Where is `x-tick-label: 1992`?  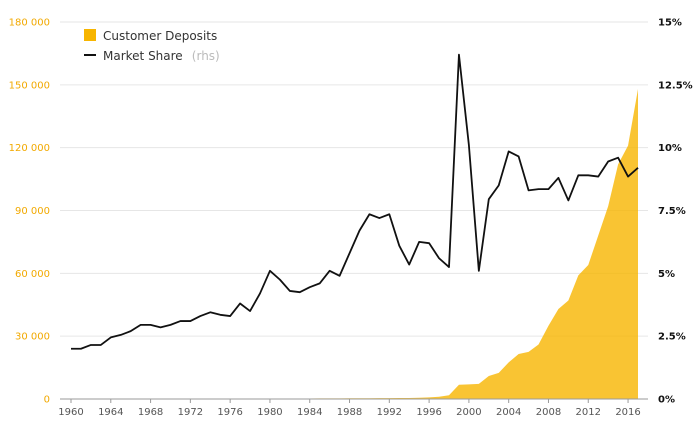
x-tick-label: 1992 is located at coordinates (389, 412).